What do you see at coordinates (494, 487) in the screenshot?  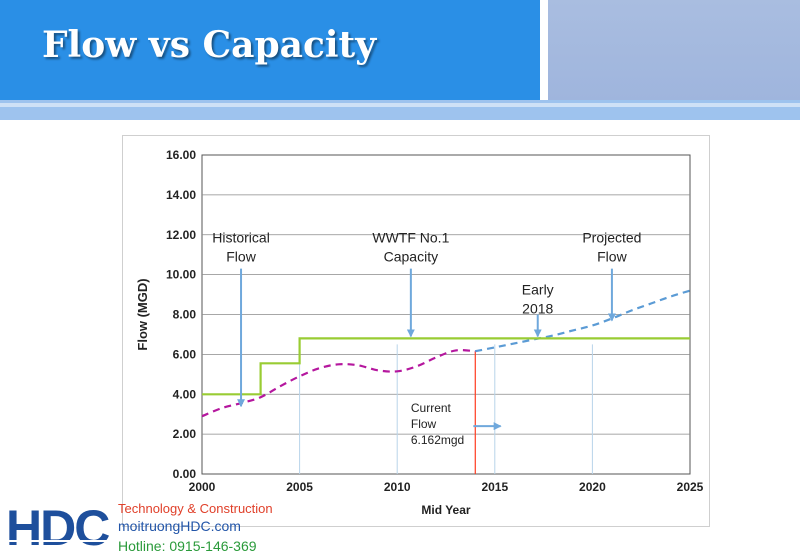 I see `x-tick-label: 2015` at bounding box center [494, 487].